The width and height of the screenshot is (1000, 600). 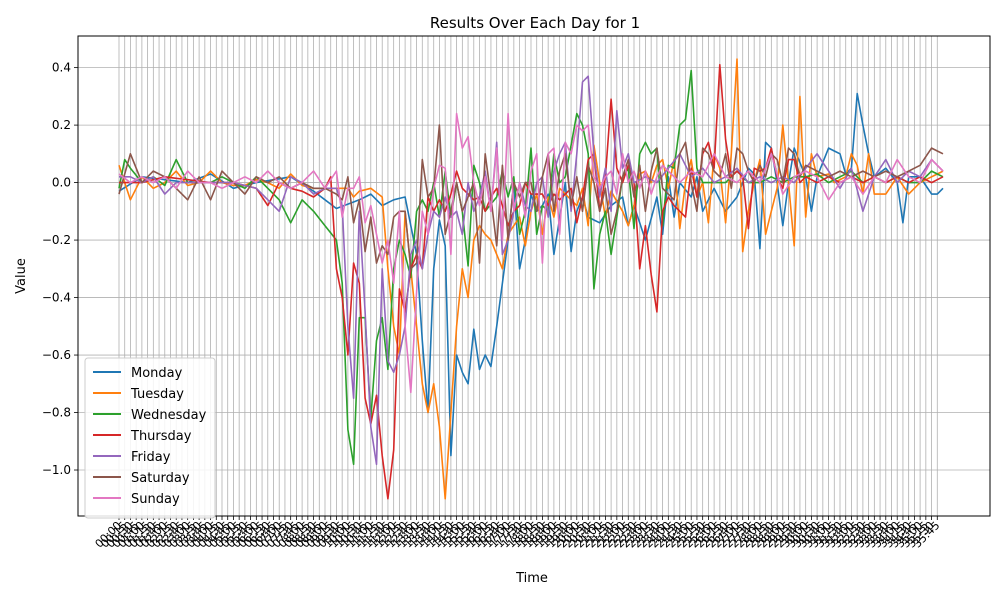 I want to click on y-tick-label: −0.6, so click(x=56, y=355).